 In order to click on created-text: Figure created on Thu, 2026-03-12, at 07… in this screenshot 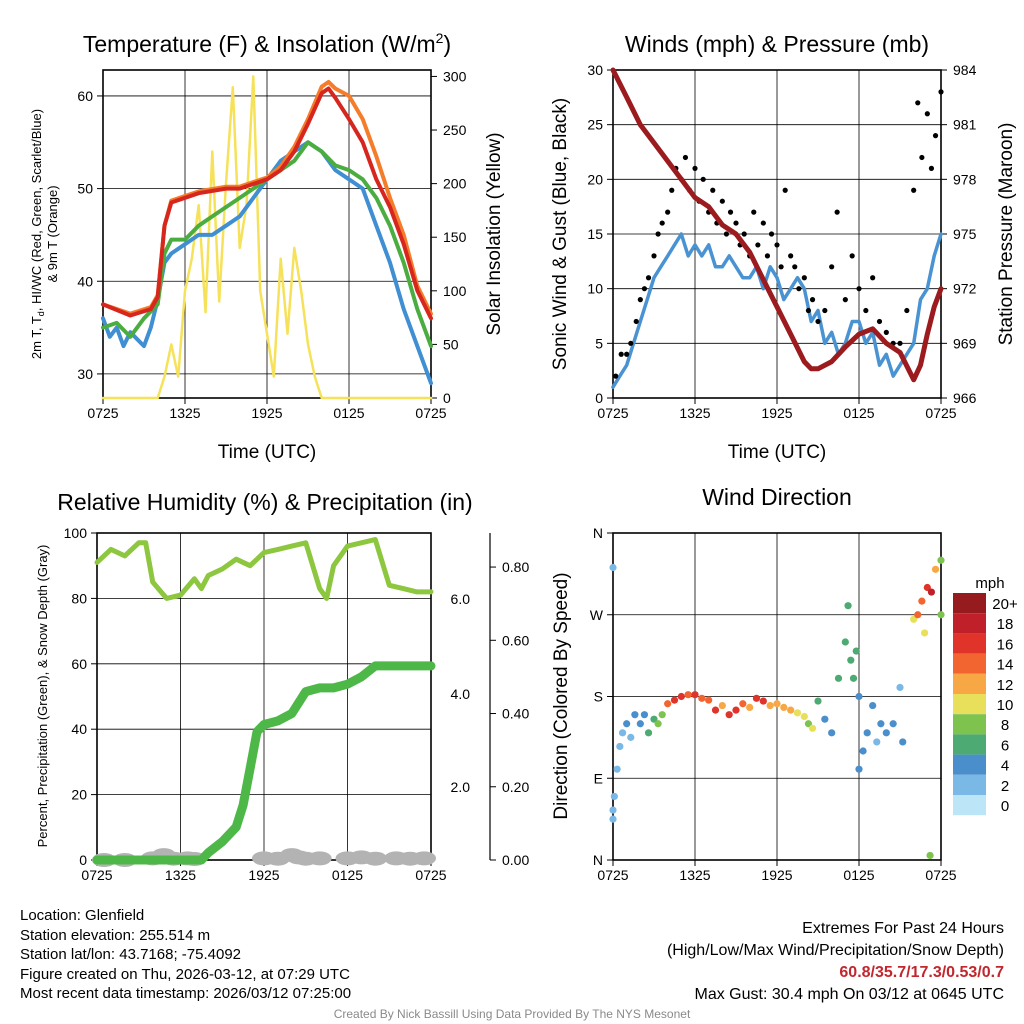, I will do `click(185, 974)`.